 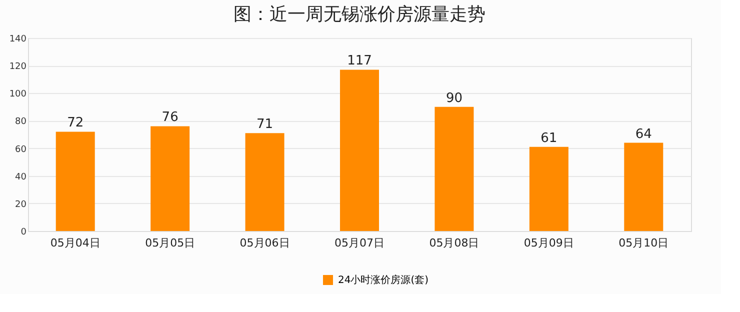 I want to click on x-tick-label: 05月04日, so click(x=75, y=243).